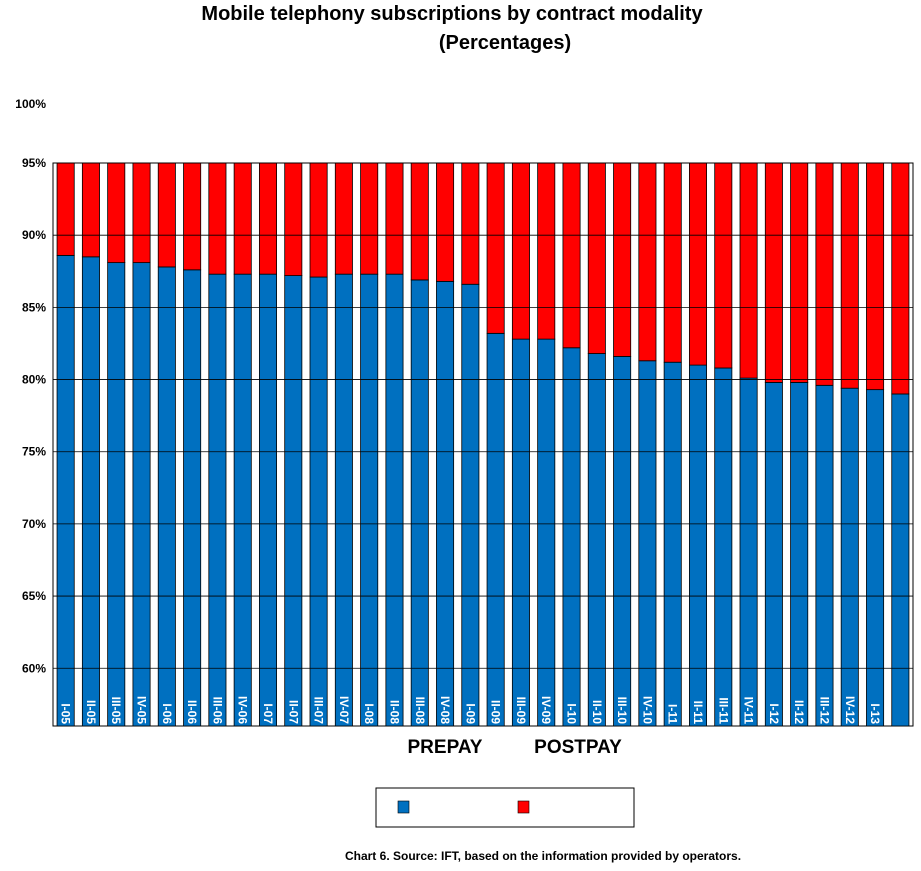 The width and height of the screenshot is (921, 871). What do you see at coordinates (622, 711) in the screenshot?
I see `x-tick-label: III-10` at bounding box center [622, 711].